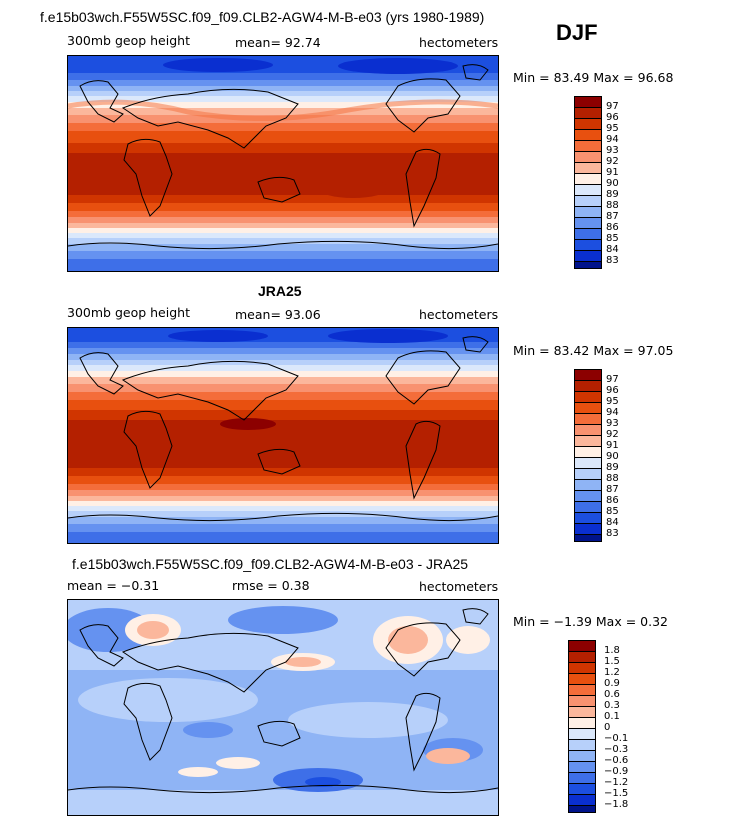  I want to click on panel2-mean-label: mean= 93.06, so click(278, 314).